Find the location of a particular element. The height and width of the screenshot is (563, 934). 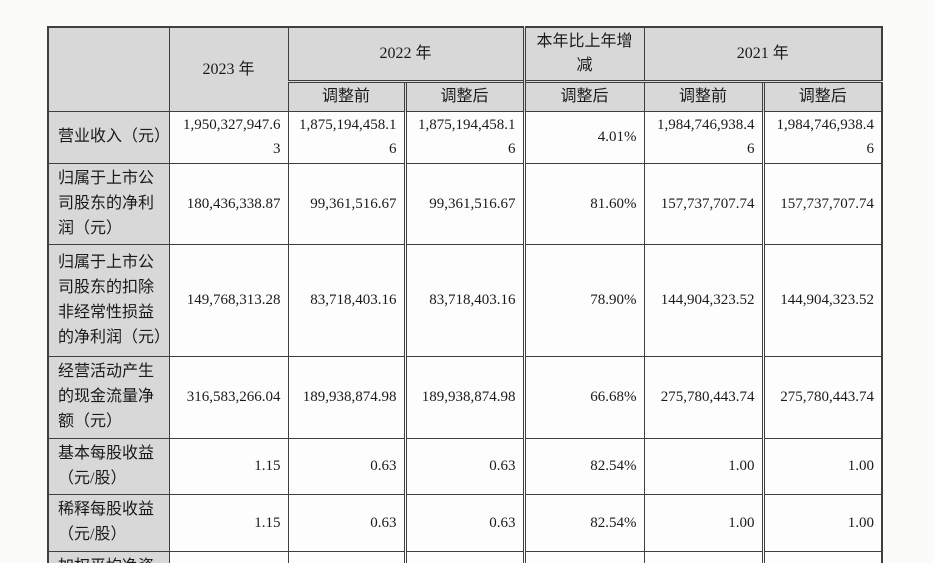

header-2023: 2023 年 is located at coordinates (228, 69).